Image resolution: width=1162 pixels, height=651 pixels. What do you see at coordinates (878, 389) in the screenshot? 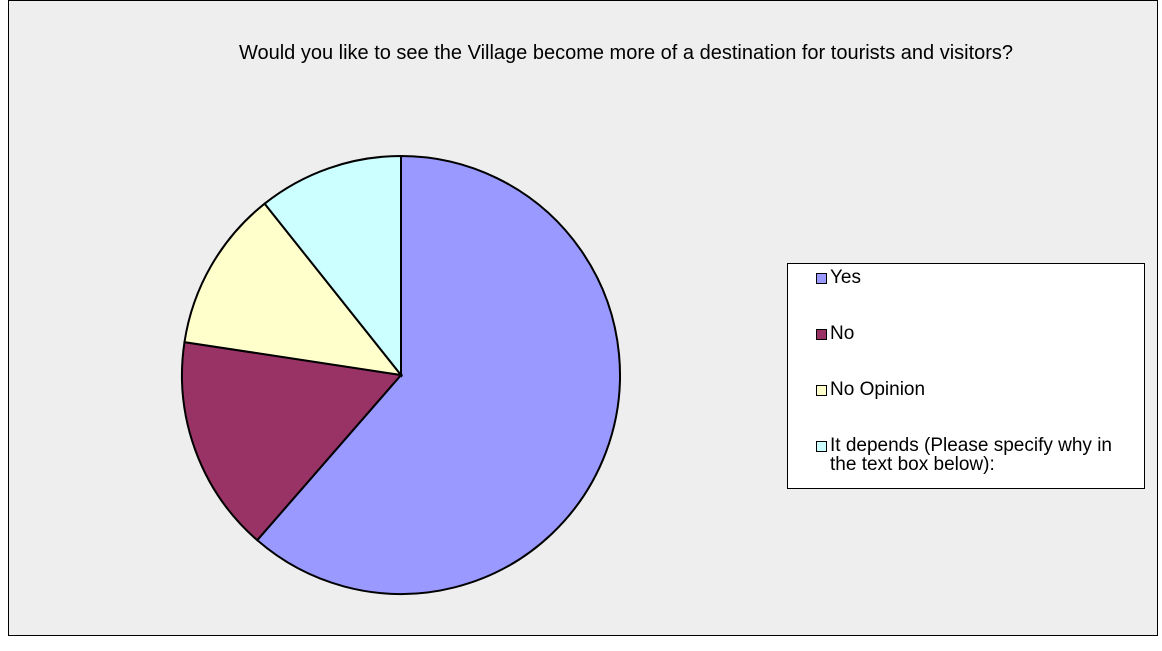
I see `legend-label: No Opinion` at bounding box center [878, 389].